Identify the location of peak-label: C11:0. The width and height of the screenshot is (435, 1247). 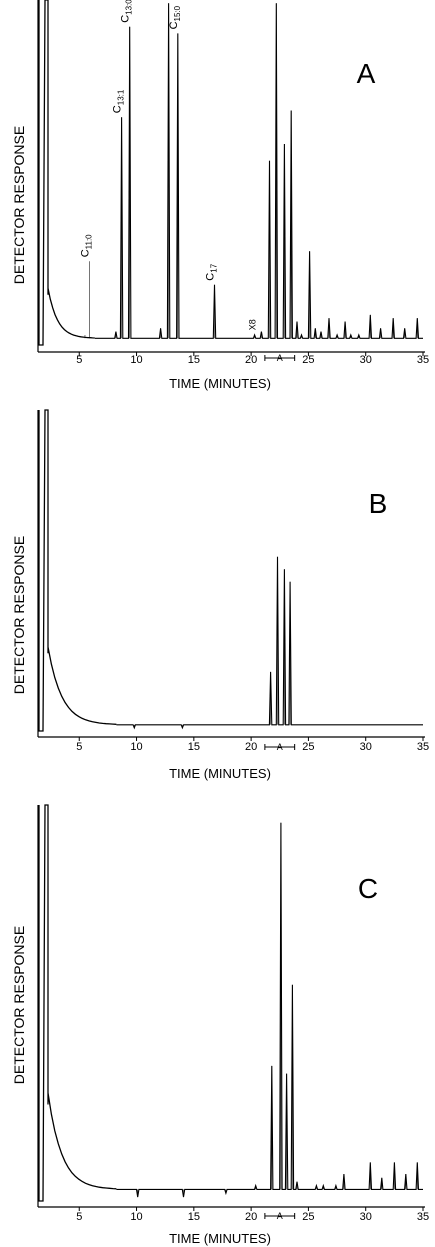
(87, 245).